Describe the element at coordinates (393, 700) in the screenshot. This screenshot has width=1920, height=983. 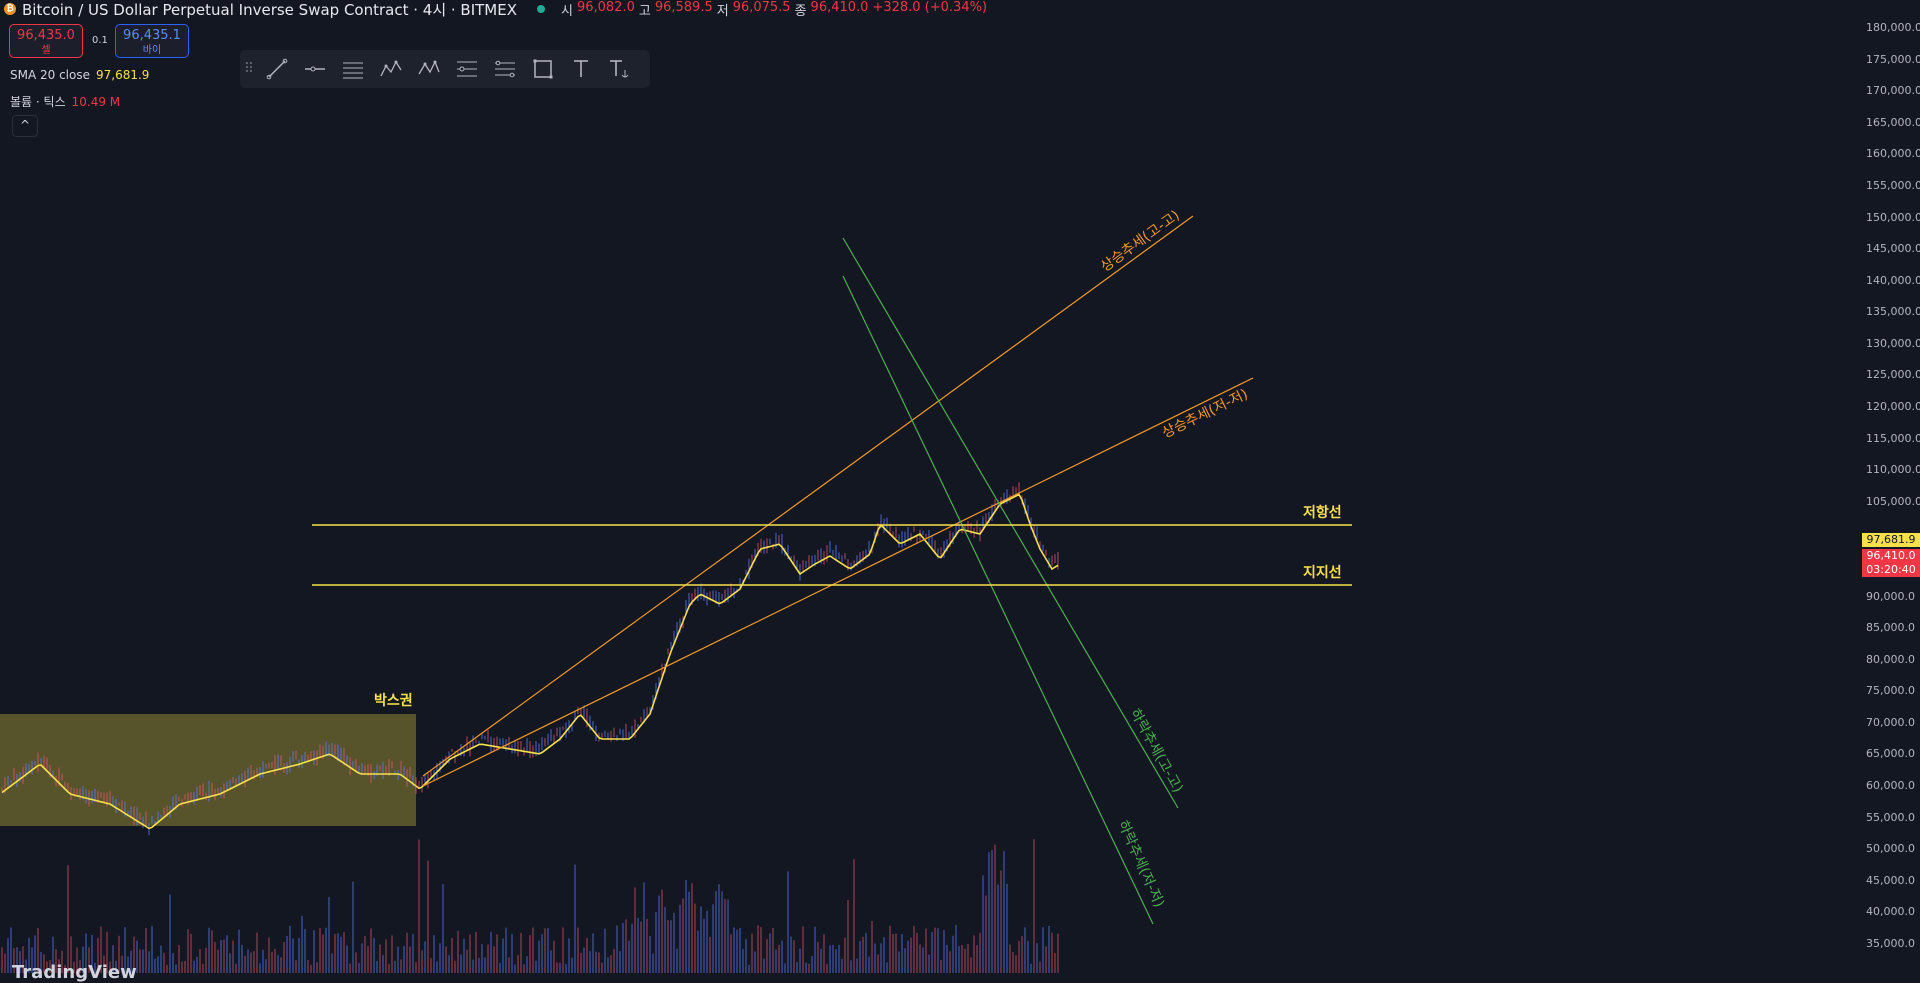
I see `box-range-label: 박스권` at that location.